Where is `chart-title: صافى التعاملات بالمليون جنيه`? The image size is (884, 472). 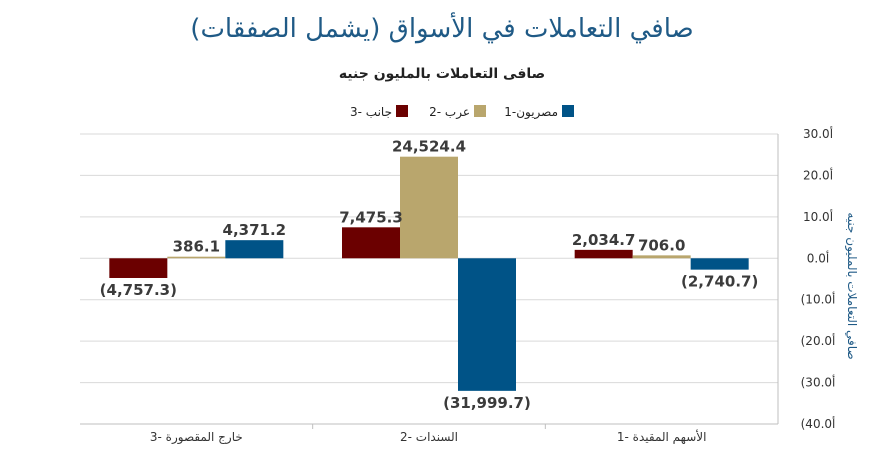
chart-title: صافى التعاملات بالمليون جنيه is located at coordinates (442, 74).